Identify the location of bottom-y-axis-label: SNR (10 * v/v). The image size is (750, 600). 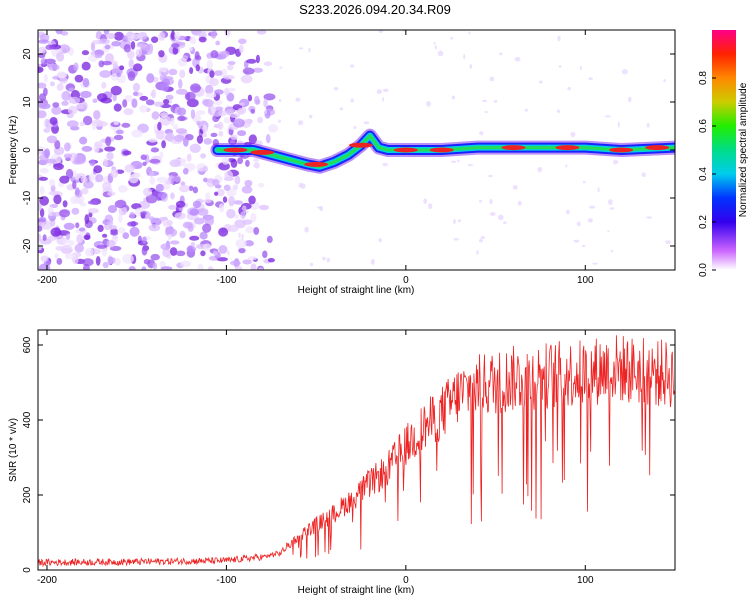
(13, 450).